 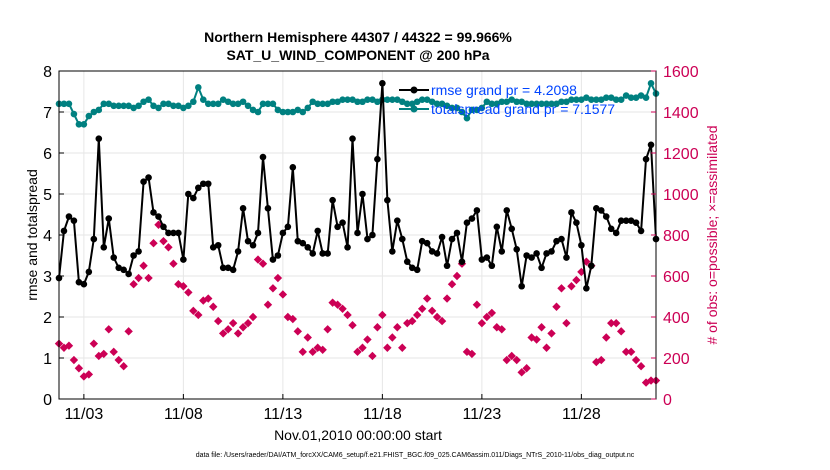 I want to click on x-tick-label: 11/18, so click(x=382, y=414).